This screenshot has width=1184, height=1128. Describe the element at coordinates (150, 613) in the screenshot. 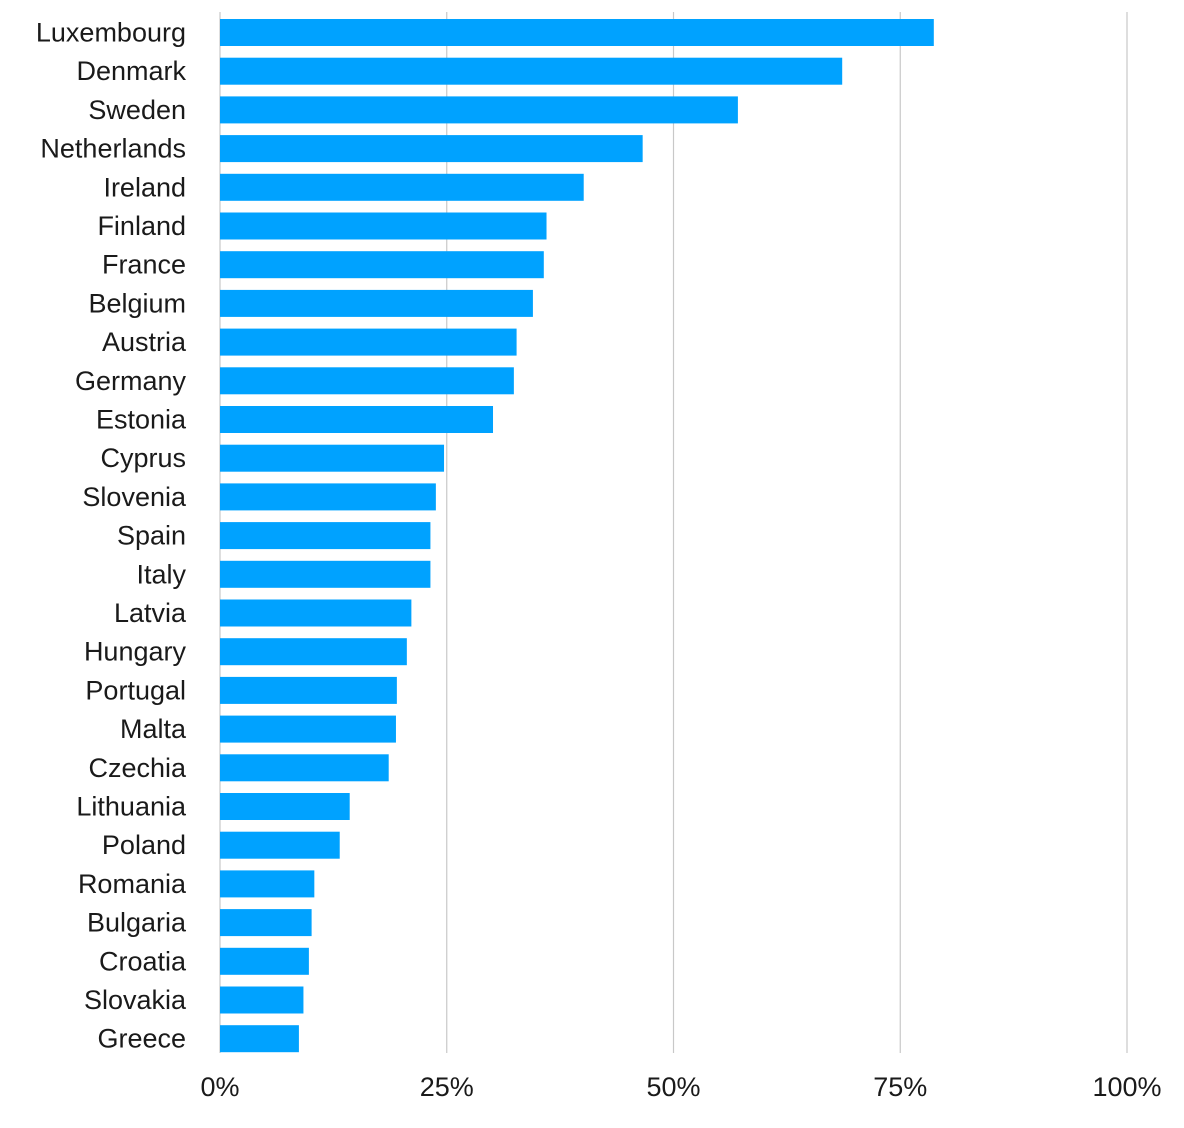

I see `category-label-latvia: Latvia` at that location.